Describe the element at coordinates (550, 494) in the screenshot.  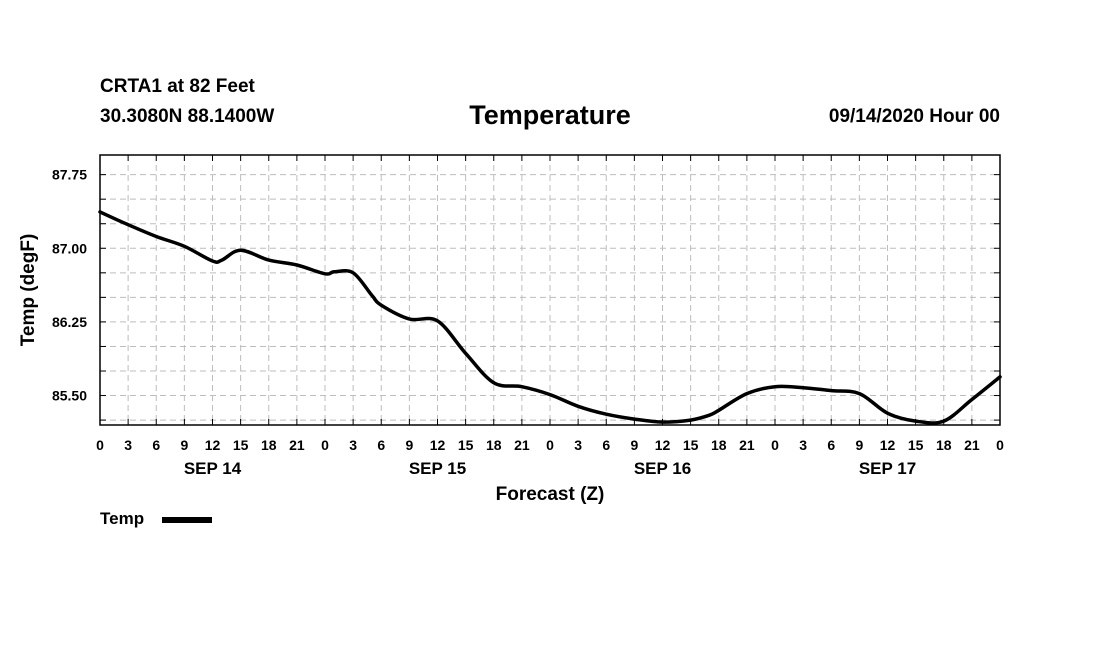
I see `x-axis-label: Forecast (Z)` at that location.